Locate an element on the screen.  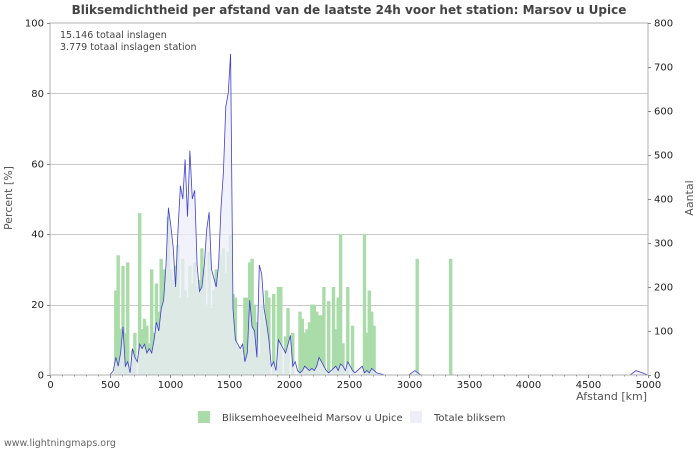
x-tick-label-4500: 4500 is located at coordinates (588, 385).